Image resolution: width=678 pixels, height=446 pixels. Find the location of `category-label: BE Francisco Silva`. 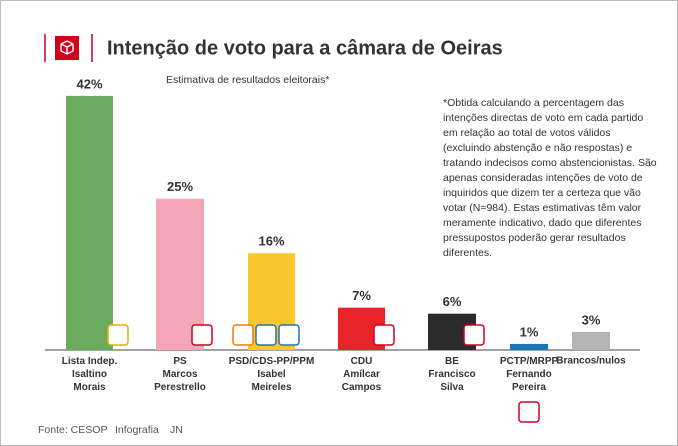

category-label: BE Francisco Silva is located at coordinates (451, 374).